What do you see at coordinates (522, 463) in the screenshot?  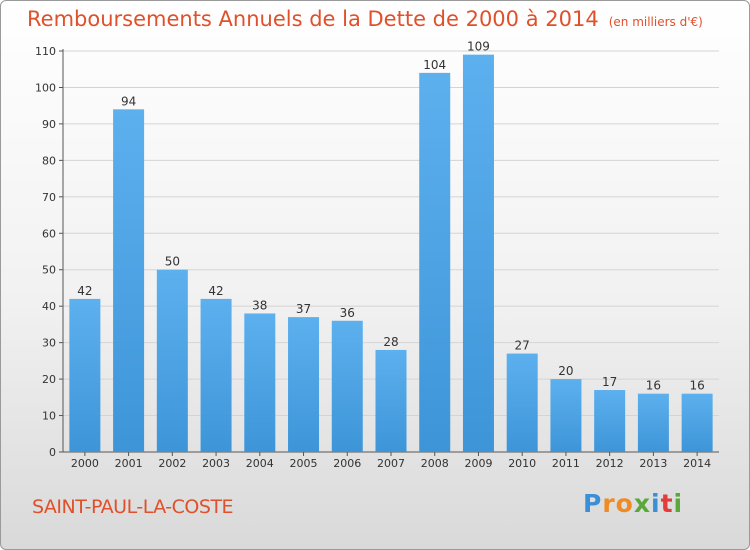 I see `x-tick-label: 2010` at bounding box center [522, 463].